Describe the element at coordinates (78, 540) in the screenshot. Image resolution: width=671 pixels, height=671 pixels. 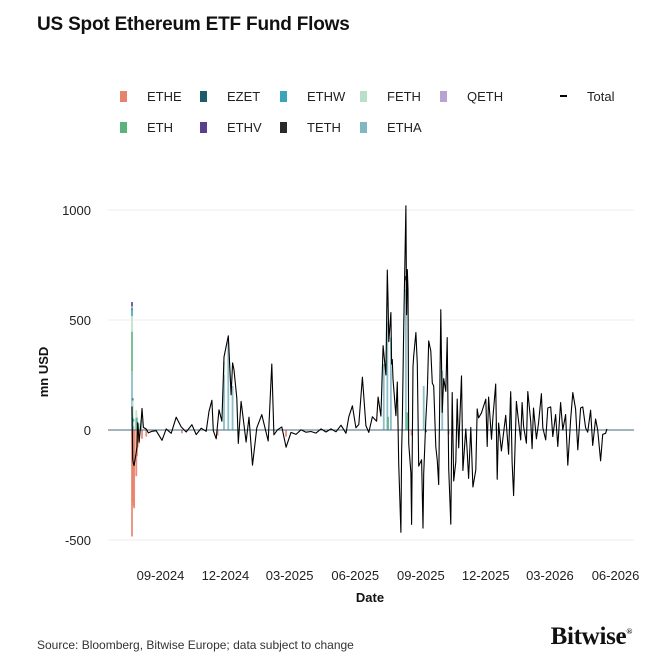
I see `y-tick-label: -500` at that location.